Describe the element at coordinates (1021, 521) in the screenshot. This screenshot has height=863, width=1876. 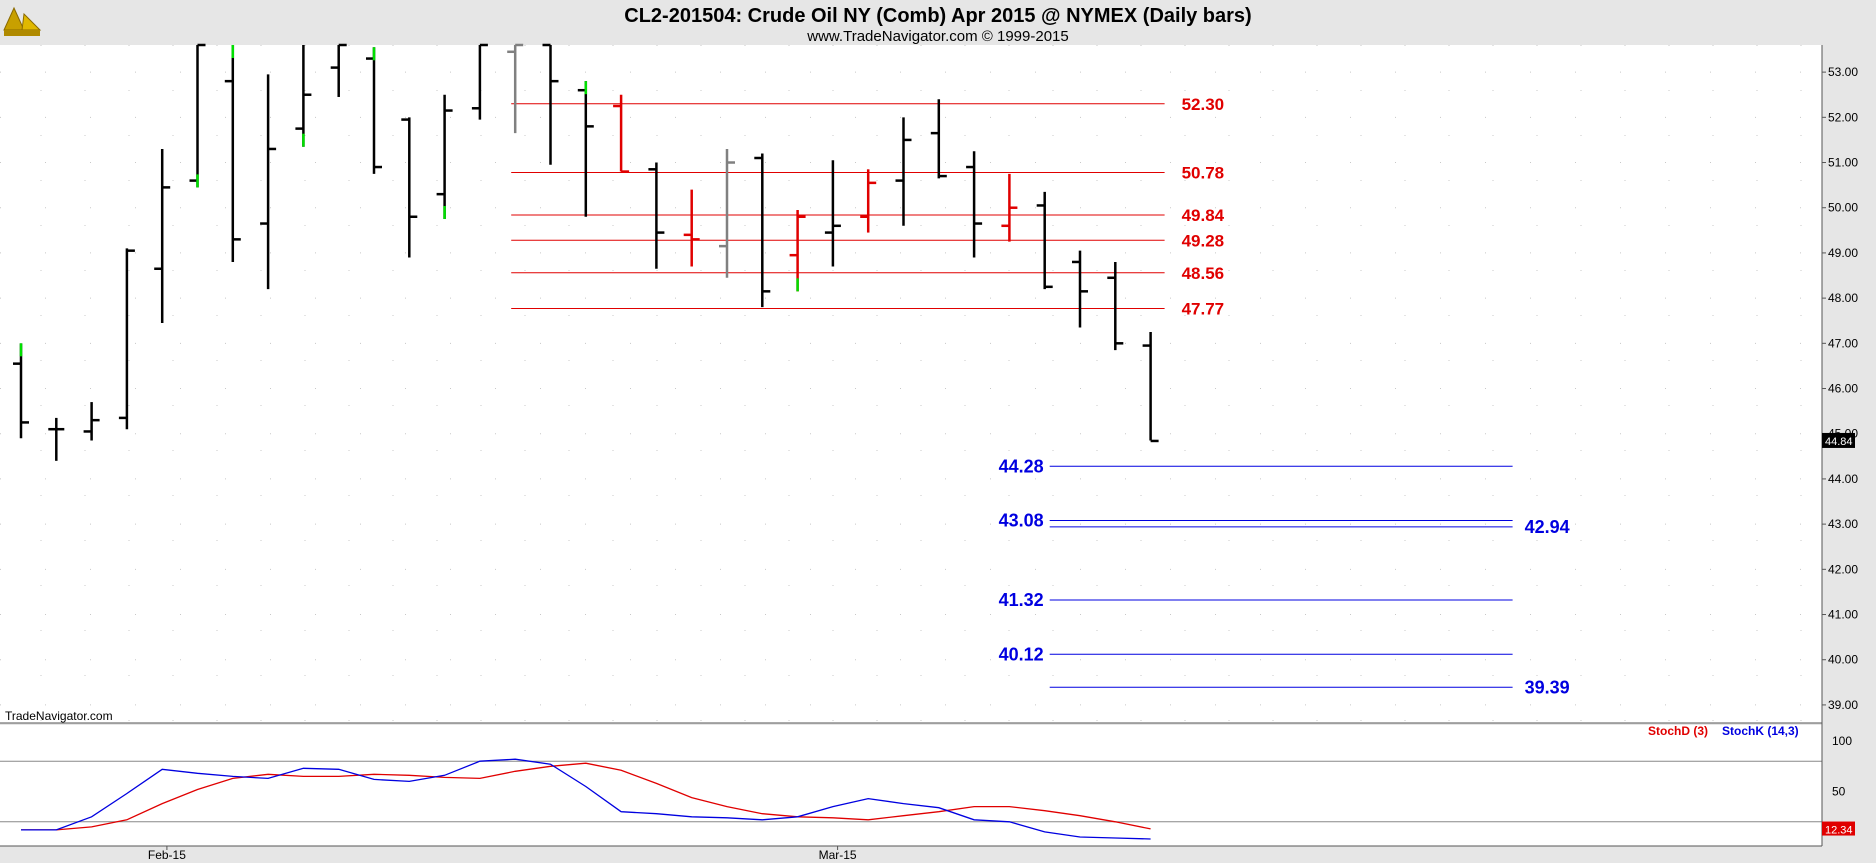
I see `support-label: 43.08` at that location.